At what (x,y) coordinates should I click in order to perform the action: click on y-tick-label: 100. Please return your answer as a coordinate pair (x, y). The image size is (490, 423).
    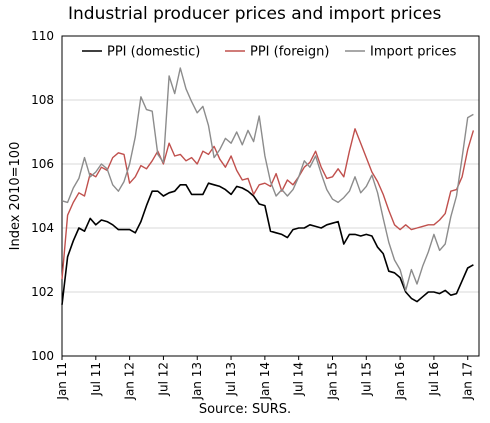
    Looking at the image, I should click on (42, 356).